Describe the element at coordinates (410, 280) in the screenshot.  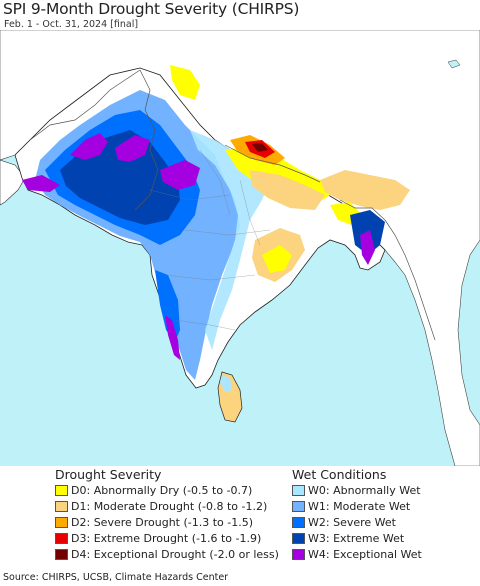
I see `border-myanmar` at that location.